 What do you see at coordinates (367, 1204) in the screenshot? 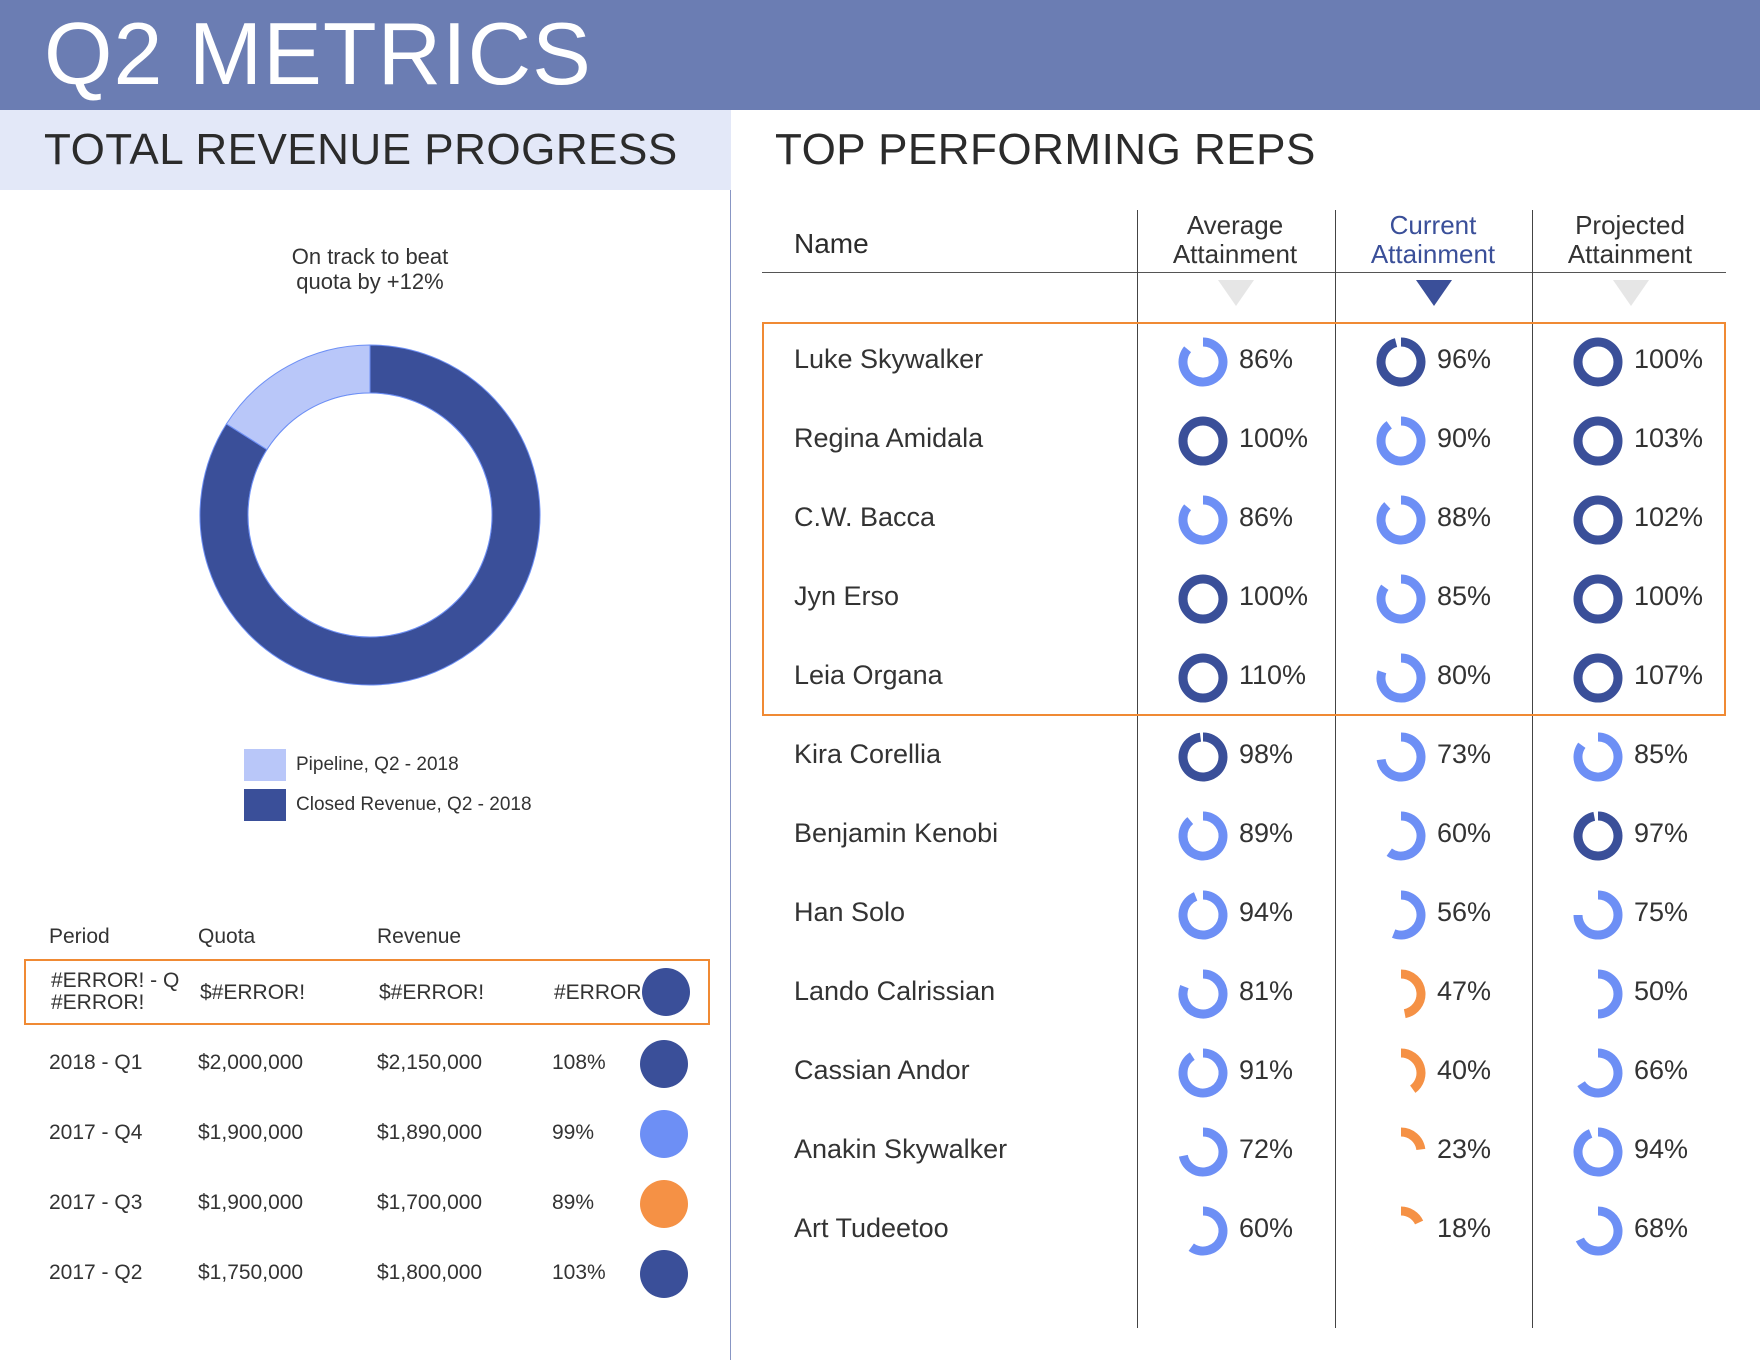
I see `period-row: 2017 - Q3 $1,900,000 $1,700,000 89%` at bounding box center [367, 1204].